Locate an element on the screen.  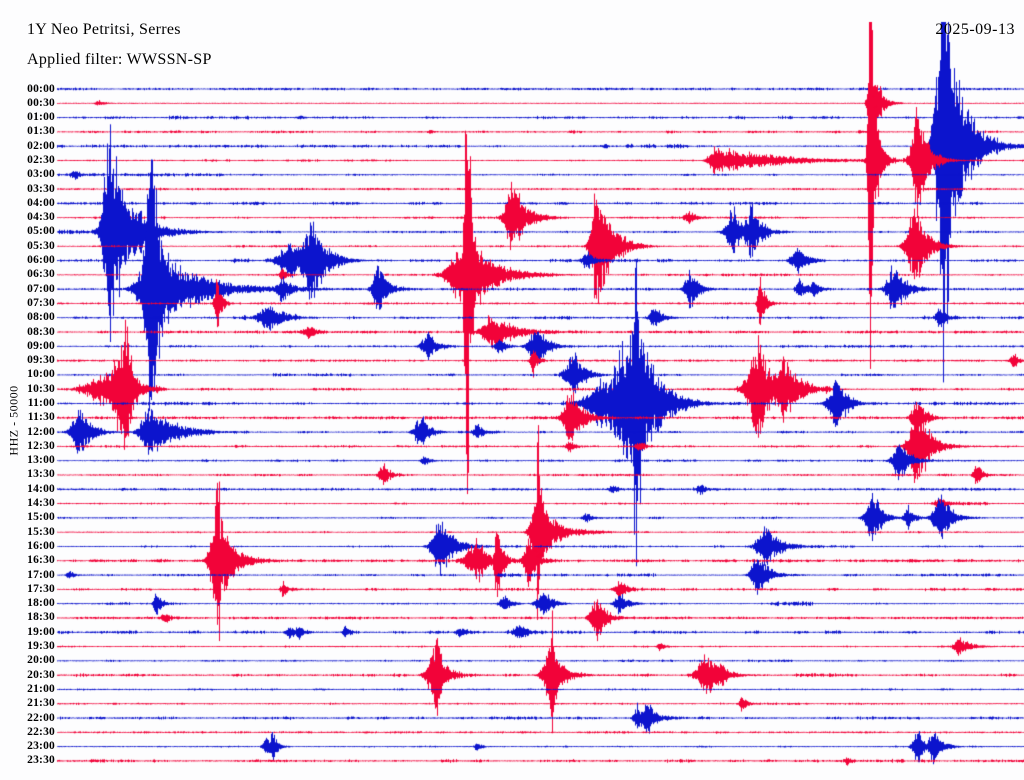
time-label: 10:30 is located at coordinates (41, 388).